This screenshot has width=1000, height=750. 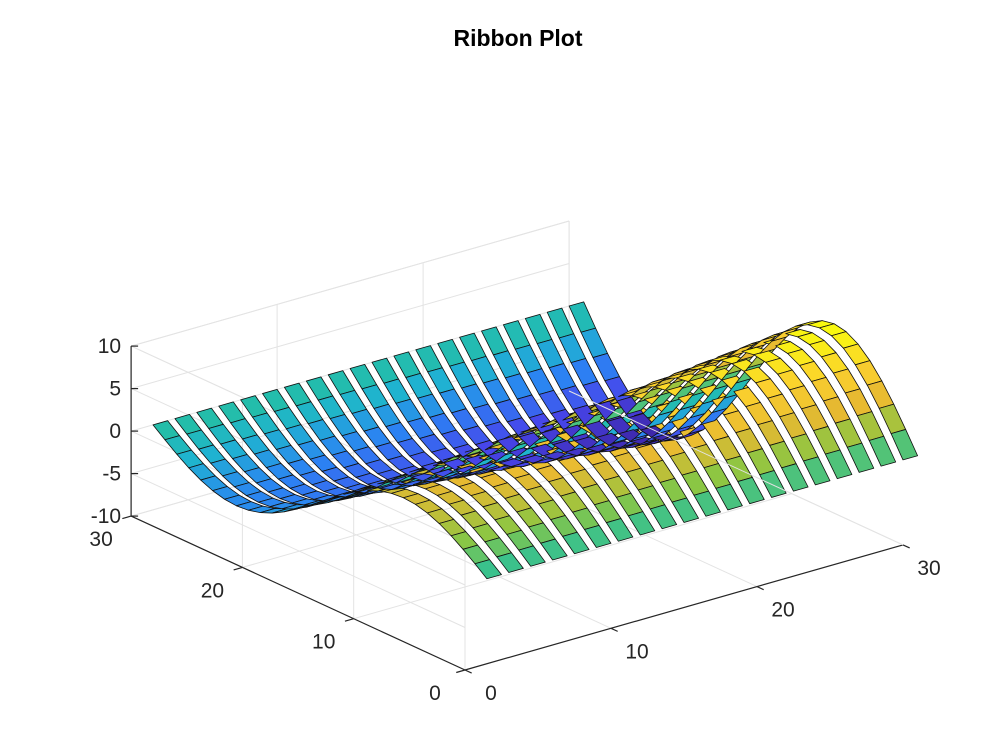 What do you see at coordinates (100, 539) in the screenshot?
I see `y-tick-label: 30` at bounding box center [100, 539].